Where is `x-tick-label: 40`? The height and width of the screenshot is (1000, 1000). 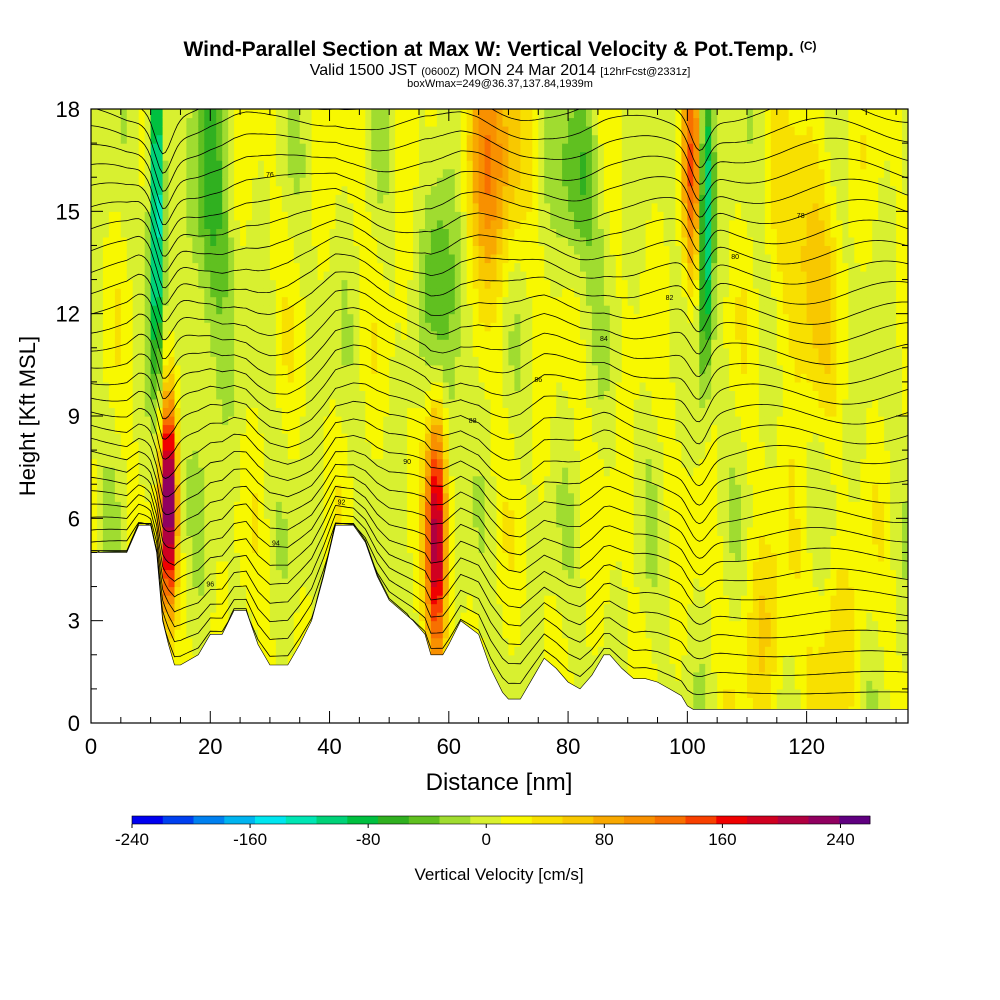
x-tick-label: 40 is located at coordinates (329, 746).